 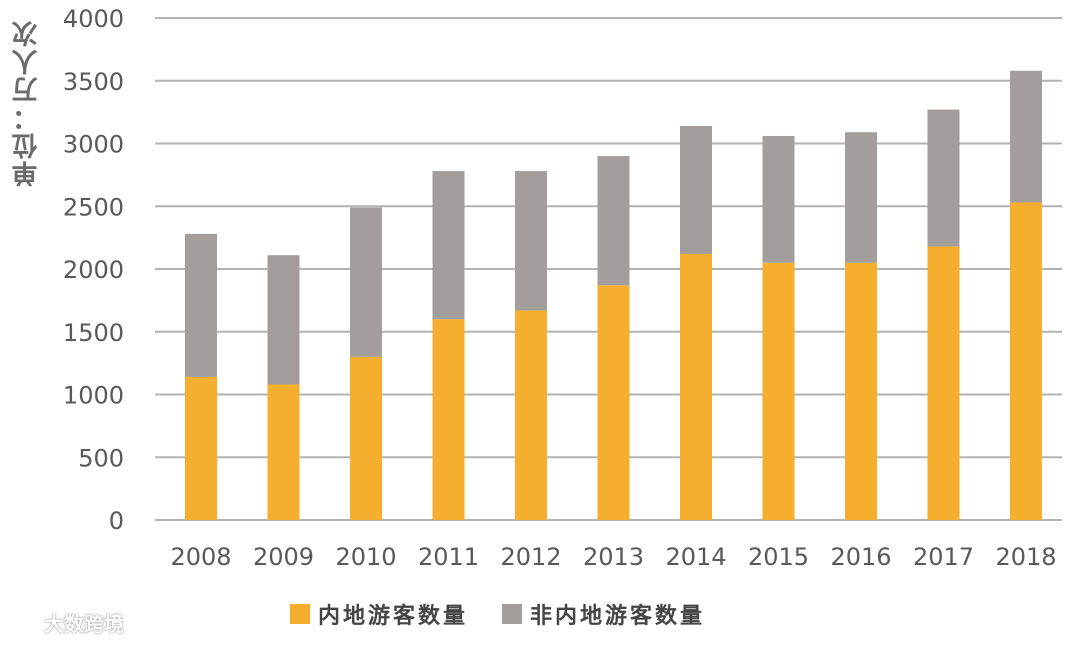 What do you see at coordinates (695, 557) in the screenshot?
I see `x-tick-label: 2014` at bounding box center [695, 557].